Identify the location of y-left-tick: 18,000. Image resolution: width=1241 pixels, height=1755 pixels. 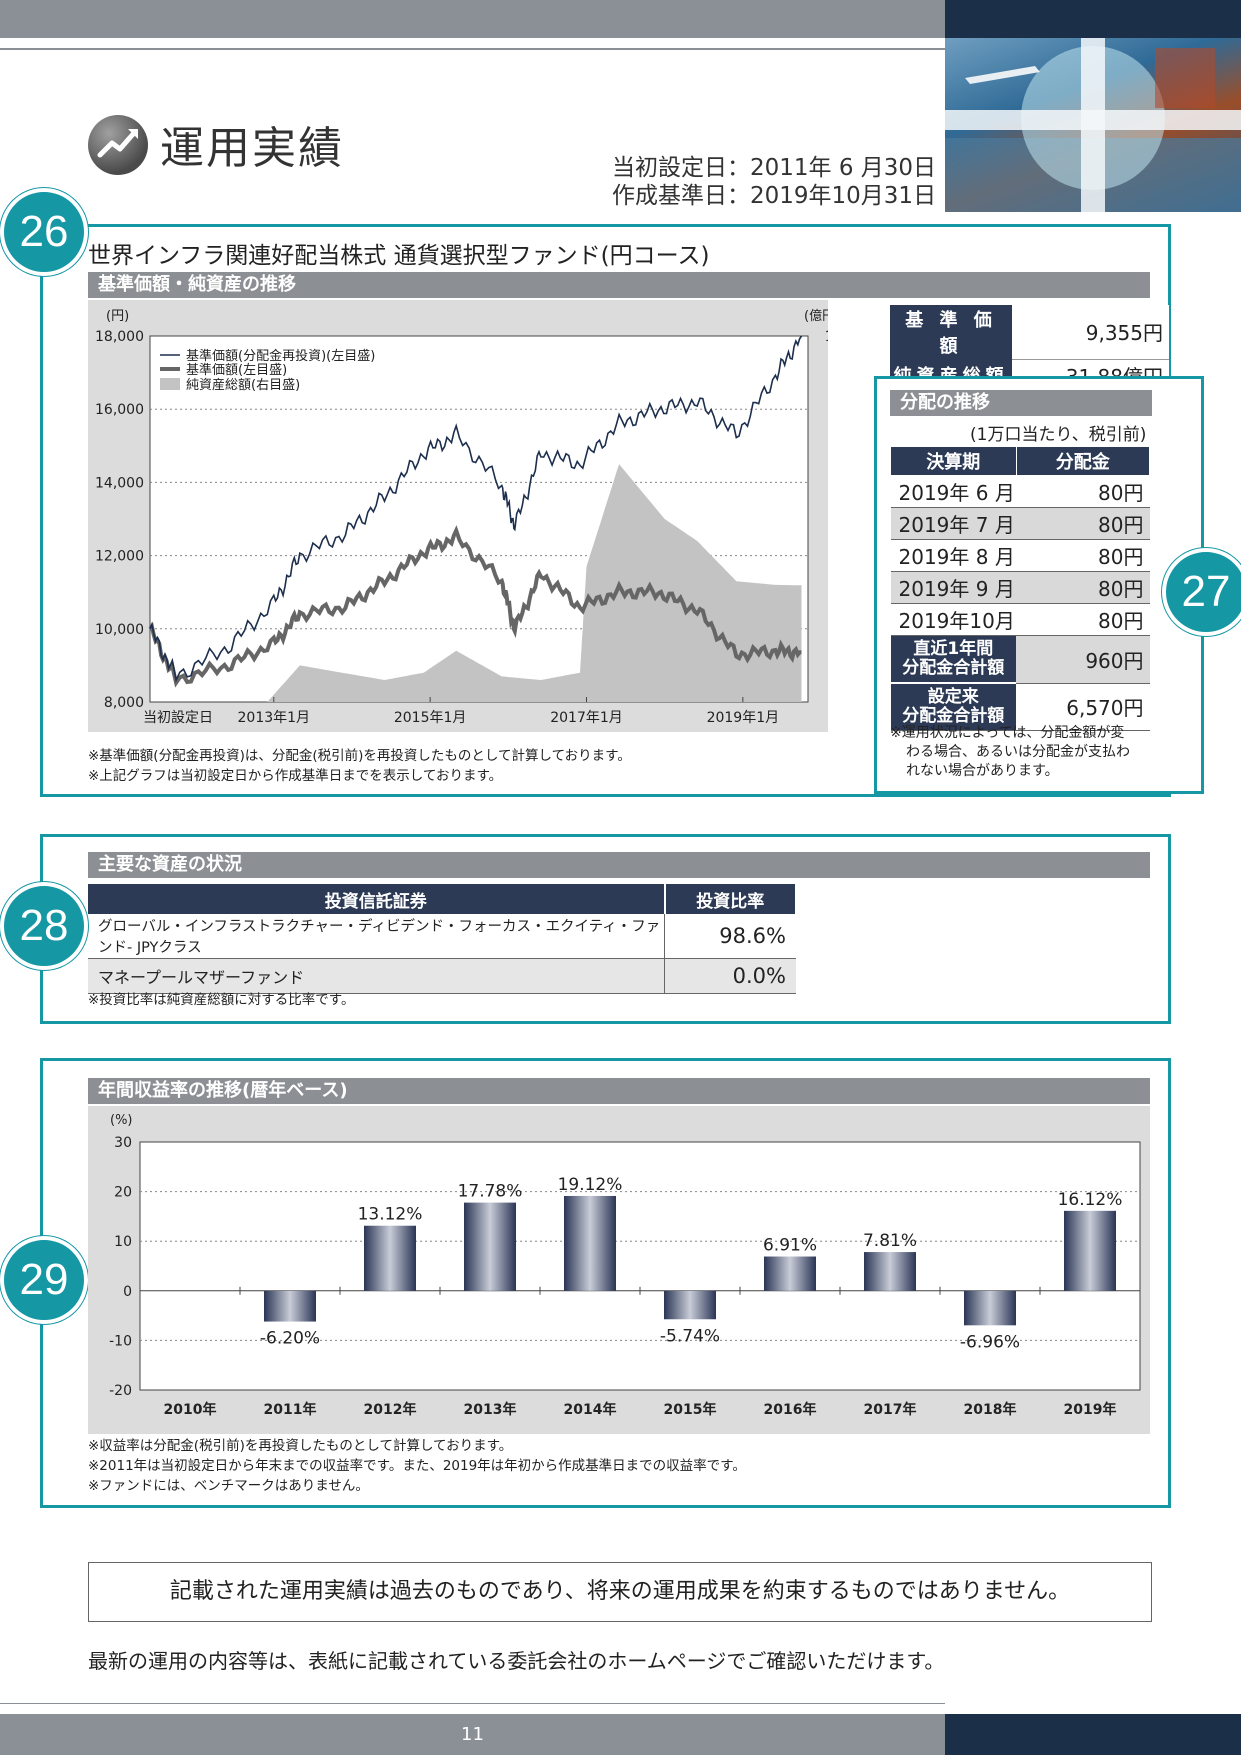
(119, 337).